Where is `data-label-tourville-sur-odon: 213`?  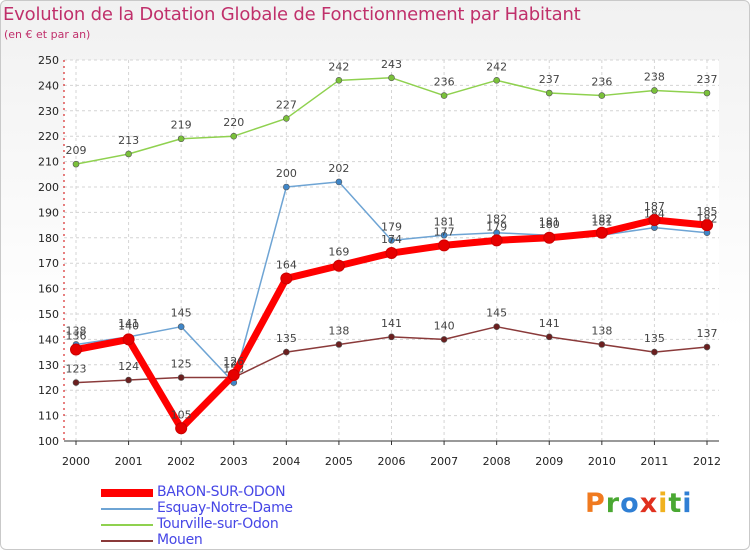
data-label-tourville-sur-odon: 213 is located at coordinates (128, 140).